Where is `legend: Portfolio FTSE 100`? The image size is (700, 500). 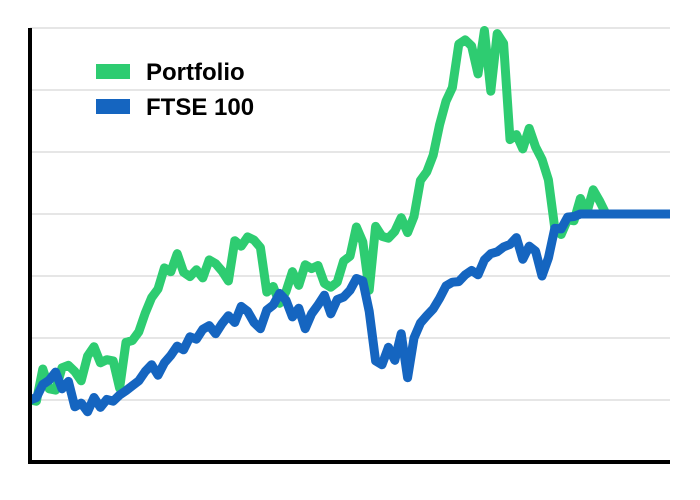 legend: Portfolio FTSE 100 is located at coordinates (175, 90).